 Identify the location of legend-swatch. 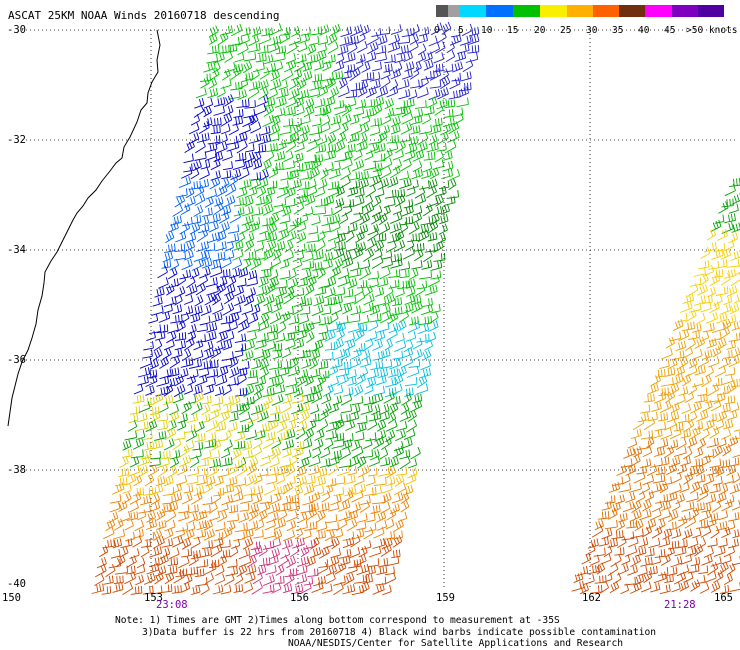
(606, 11).